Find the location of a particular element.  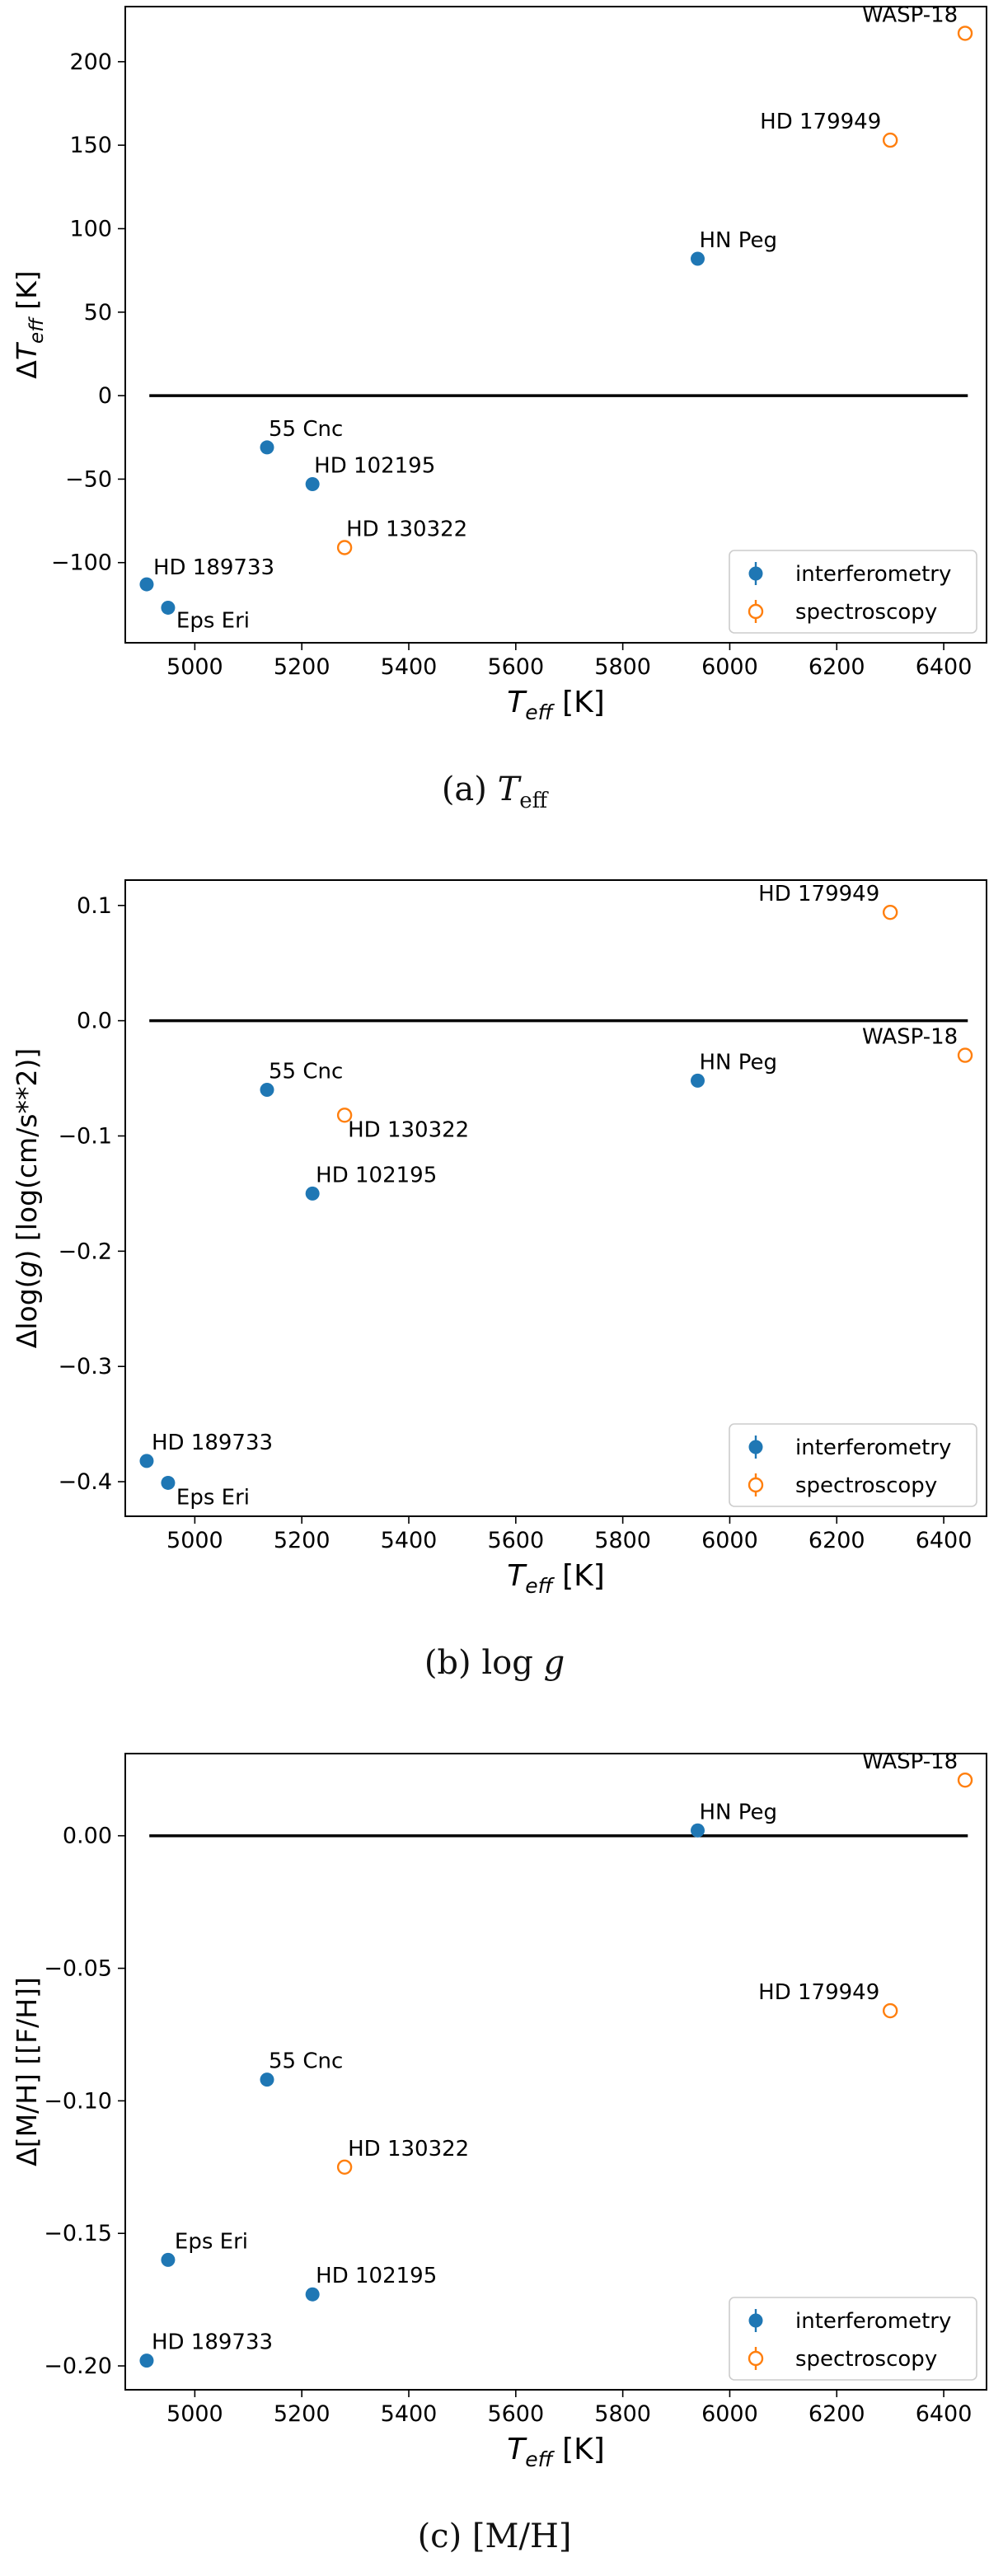

caption-mh: (c) [M/H] is located at coordinates (494, 2536).